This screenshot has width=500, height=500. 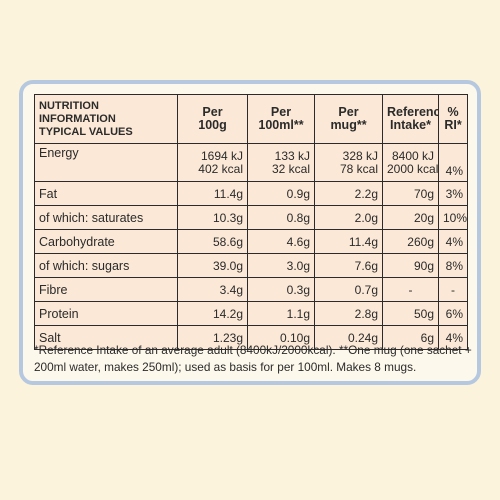 What do you see at coordinates (106, 217) in the screenshot?
I see `row-label: of which: saturates` at bounding box center [106, 217].